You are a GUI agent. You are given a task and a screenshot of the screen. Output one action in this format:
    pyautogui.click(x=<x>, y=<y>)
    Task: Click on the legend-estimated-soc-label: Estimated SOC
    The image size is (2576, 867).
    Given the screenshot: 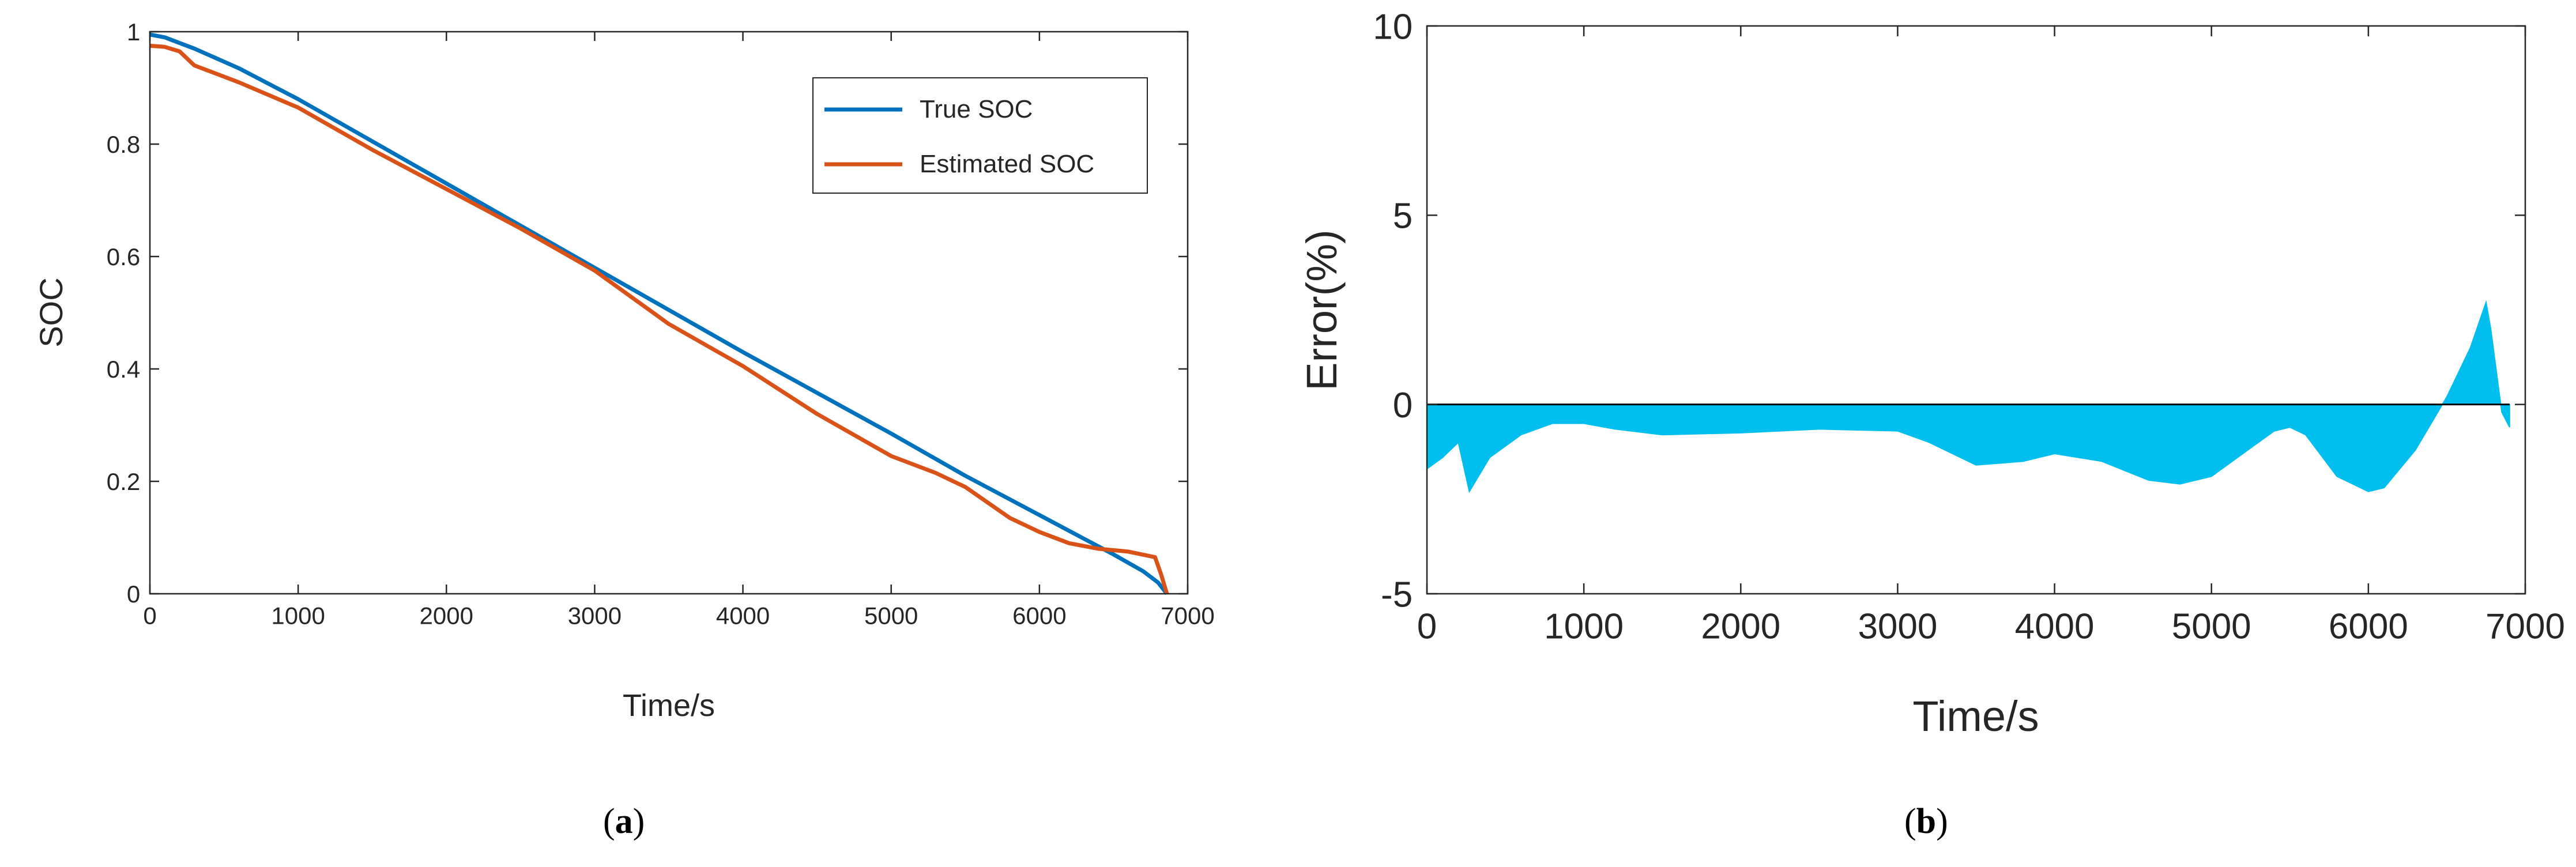 What is the action you would take?
    pyautogui.click(x=1007, y=164)
    